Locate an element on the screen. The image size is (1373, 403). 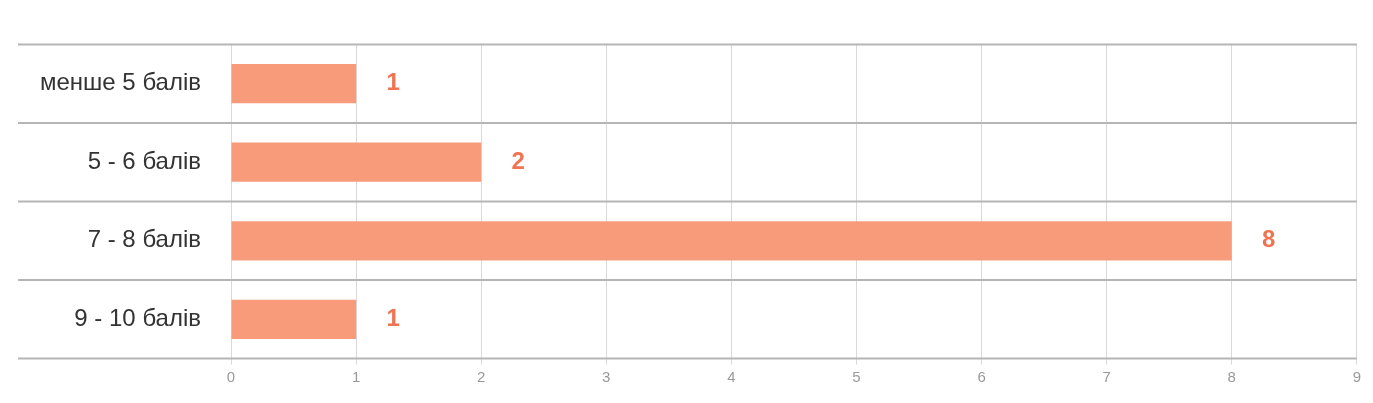
y-tick-label: 9 - 10 балів is located at coordinates (138, 317).